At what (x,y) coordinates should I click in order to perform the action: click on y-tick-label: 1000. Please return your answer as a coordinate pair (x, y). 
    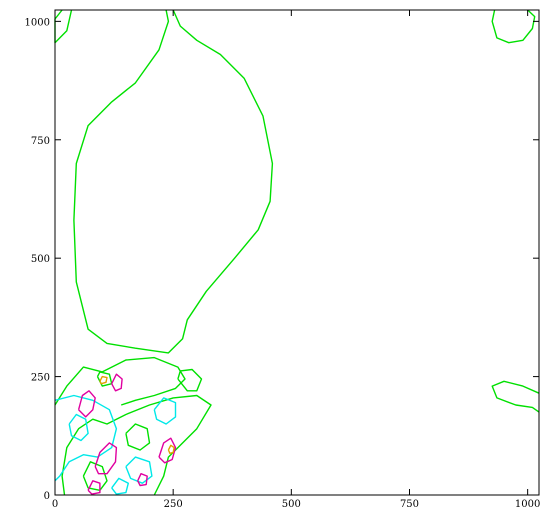
    Looking at the image, I should click on (37, 22).